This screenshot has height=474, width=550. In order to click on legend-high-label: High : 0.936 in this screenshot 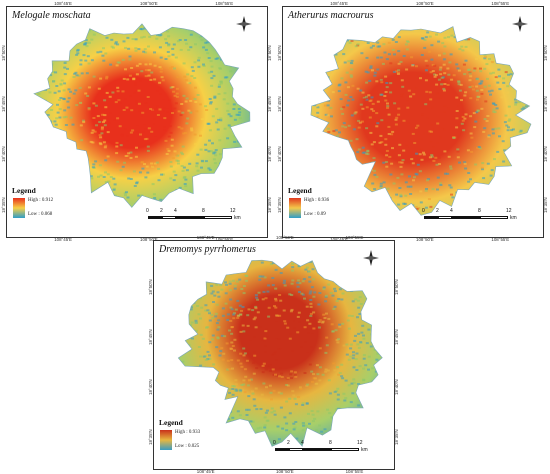, I will do `click(317, 200)`.